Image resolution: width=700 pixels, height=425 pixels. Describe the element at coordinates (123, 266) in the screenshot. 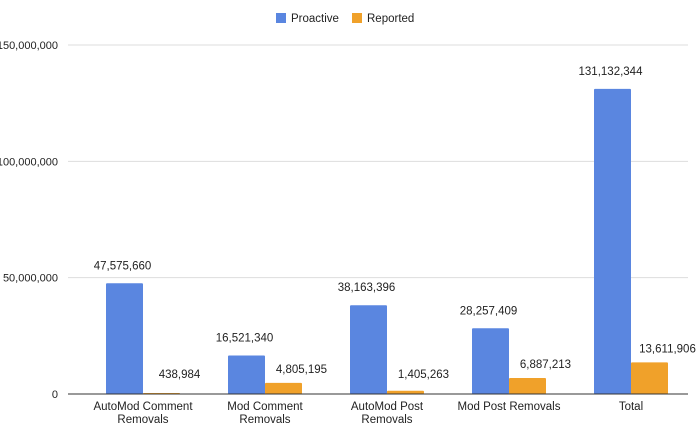

I see `data-label: 47,575,660` at that location.